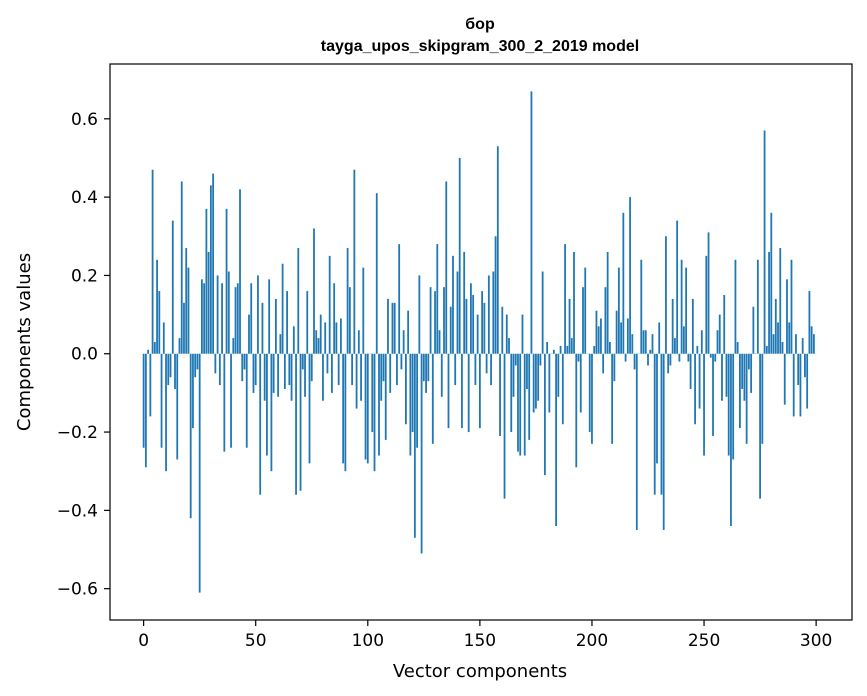 The image size is (867, 696). Describe the element at coordinates (77, 590) in the screenshot. I see `y-tick-label: −0.6` at that location.